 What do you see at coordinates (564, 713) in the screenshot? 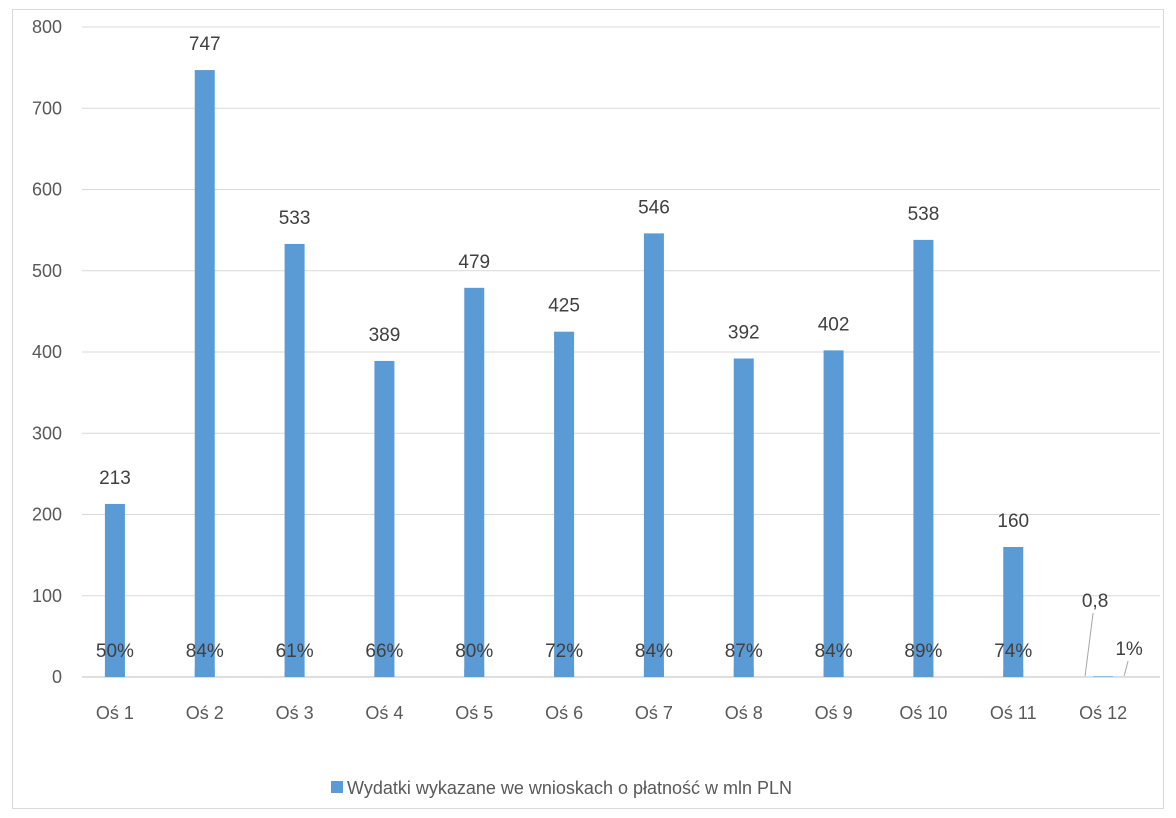
I see `x-tick-label: Oś 6` at bounding box center [564, 713].